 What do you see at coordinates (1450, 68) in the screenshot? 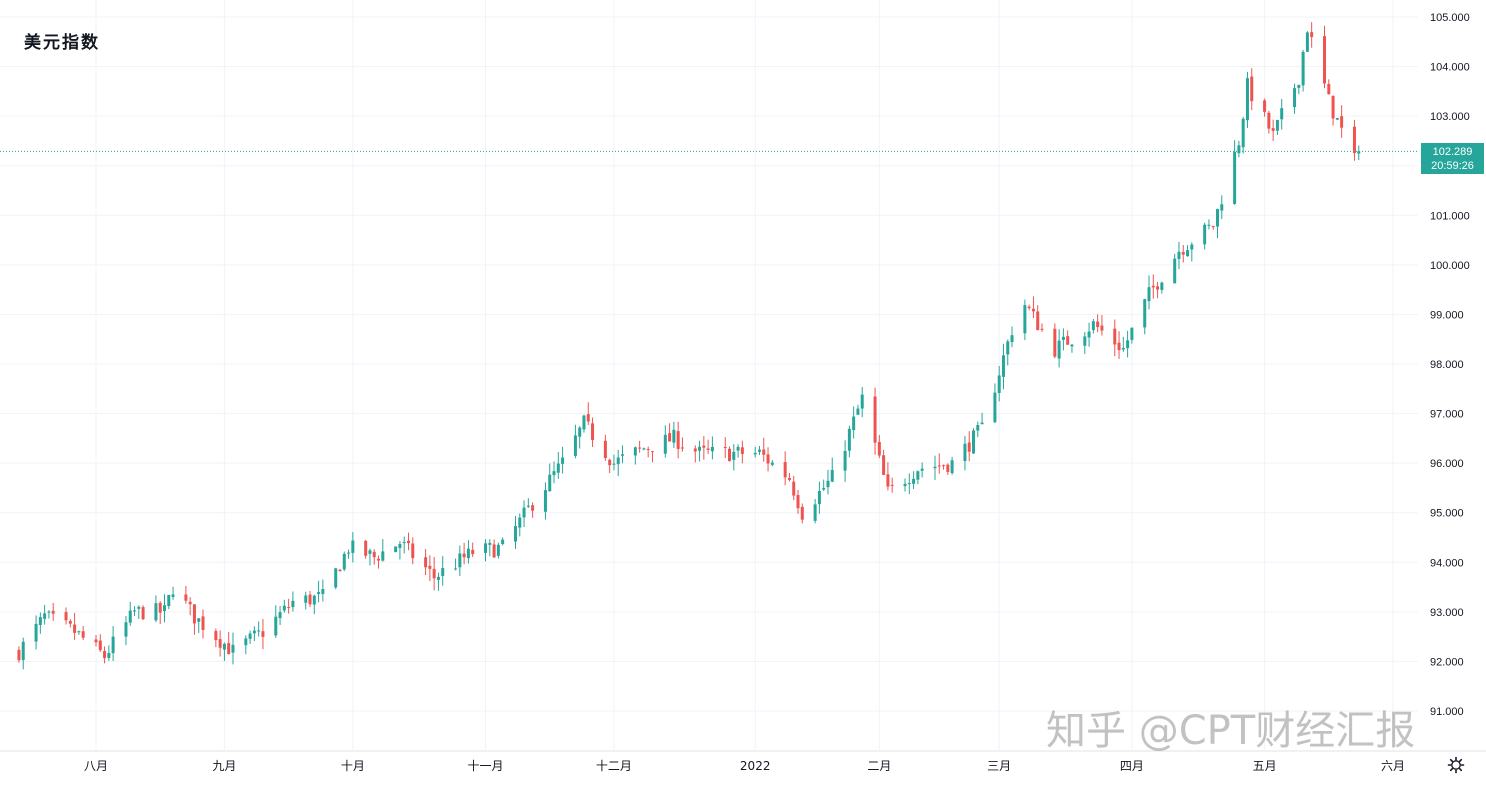
I see `y-tick-label: 104.000` at bounding box center [1450, 68].